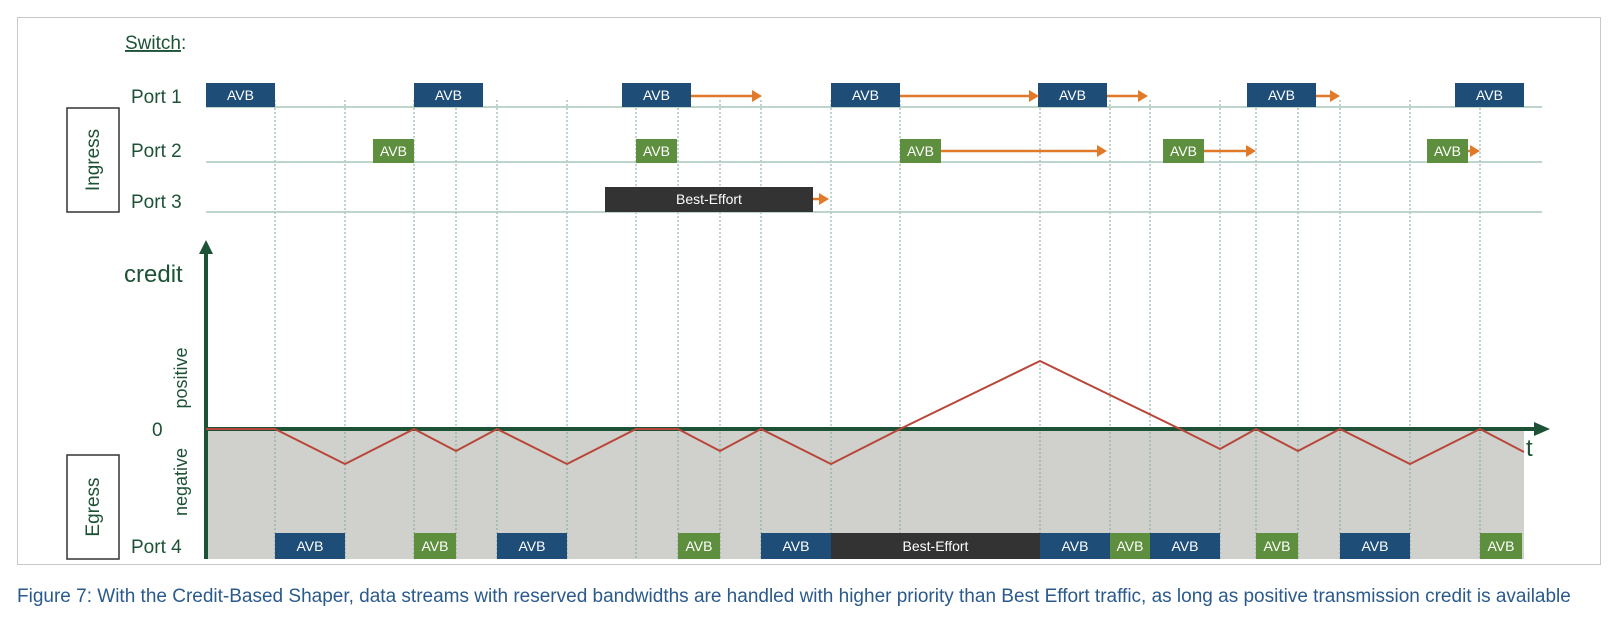 This screenshot has width=1614, height=641. Describe the element at coordinates (181, 482) in the screenshot. I see `negative-label: negative` at that location.